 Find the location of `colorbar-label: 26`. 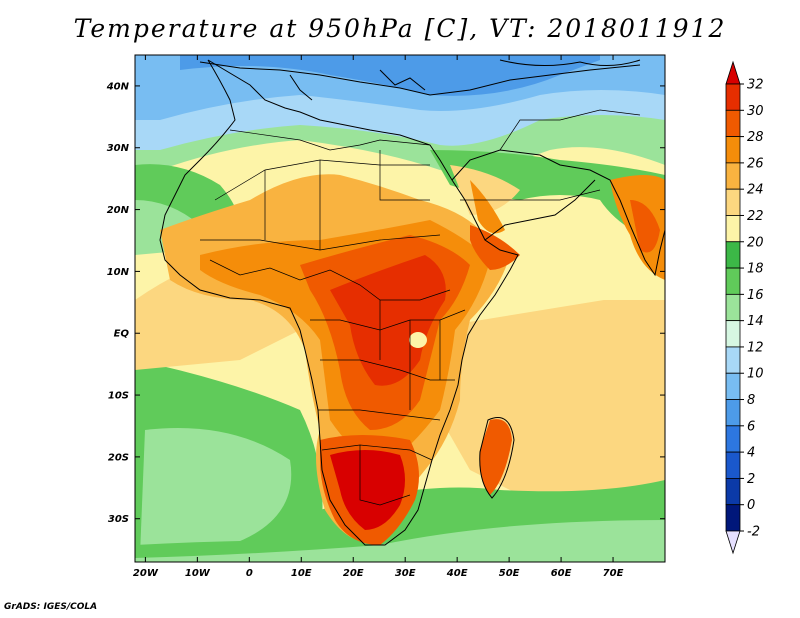

colorbar-label: 26 is located at coordinates (755, 163).